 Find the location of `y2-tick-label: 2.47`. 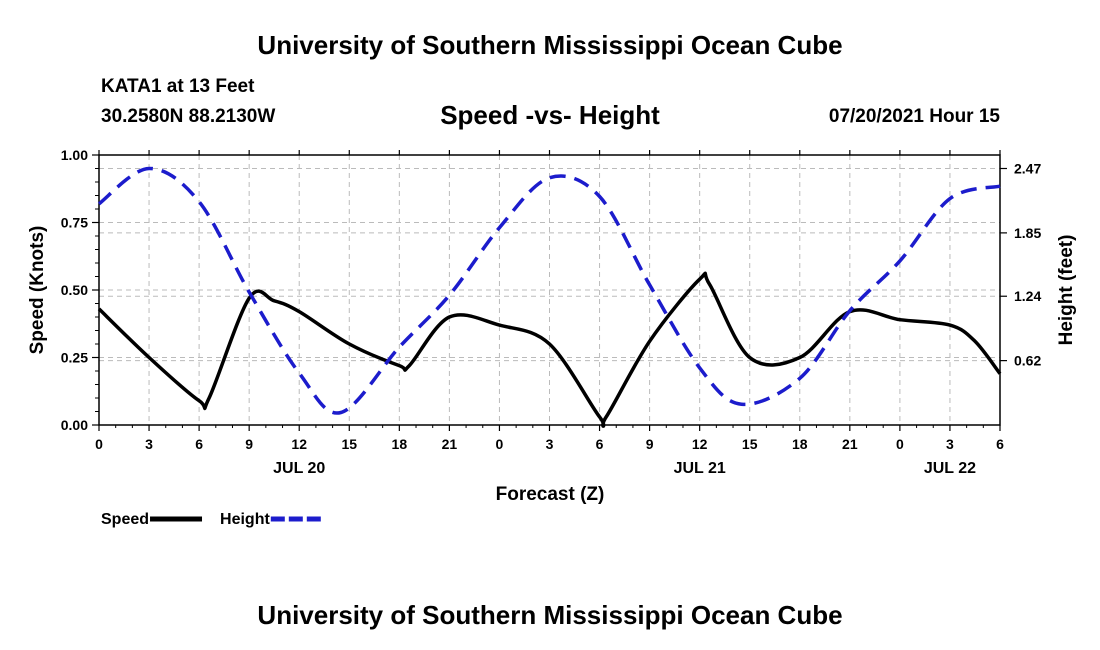

y2-tick-label: 2.47 is located at coordinates (1027, 169).